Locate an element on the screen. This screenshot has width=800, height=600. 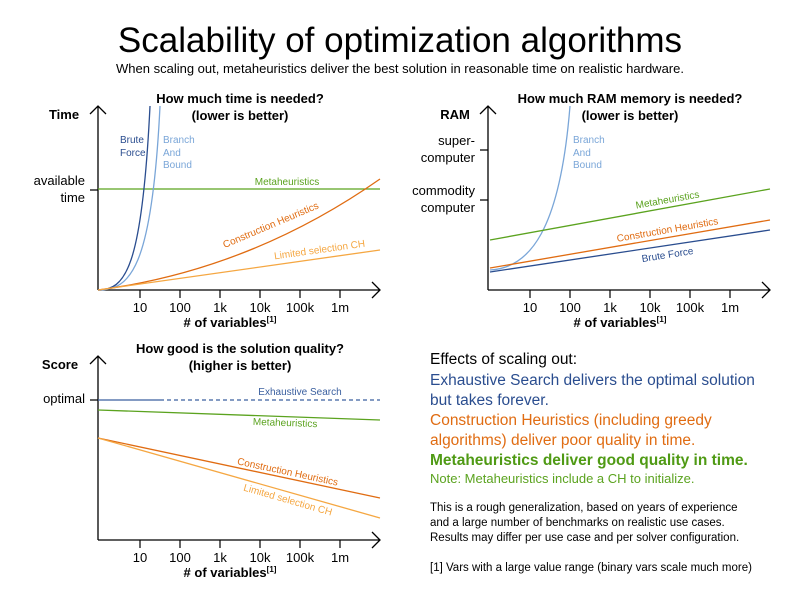
effects-heading: Effects of scaling out: is located at coordinates (503, 359).